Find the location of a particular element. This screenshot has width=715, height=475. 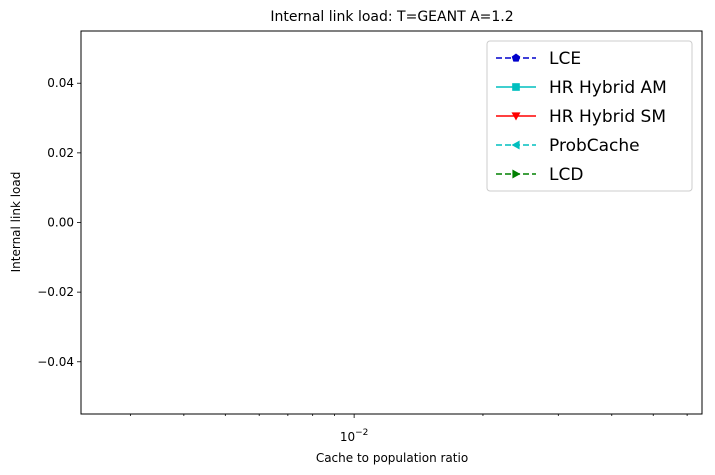

legend-entry: ProbCache is located at coordinates (568, 146).